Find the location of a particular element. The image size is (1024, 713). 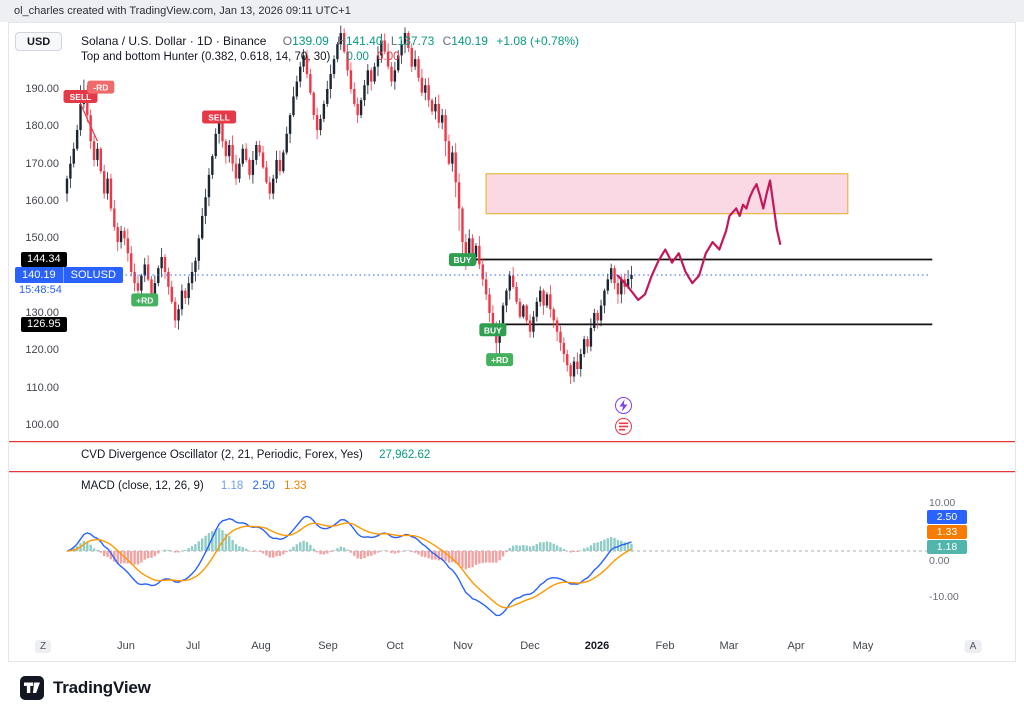

ohlc-low-label: L is located at coordinates (394, 41).